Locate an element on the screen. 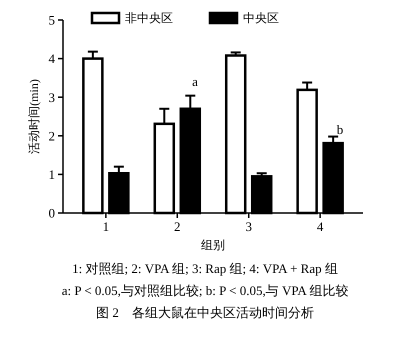  x-axis-title: 组别 is located at coordinates (213, 245).